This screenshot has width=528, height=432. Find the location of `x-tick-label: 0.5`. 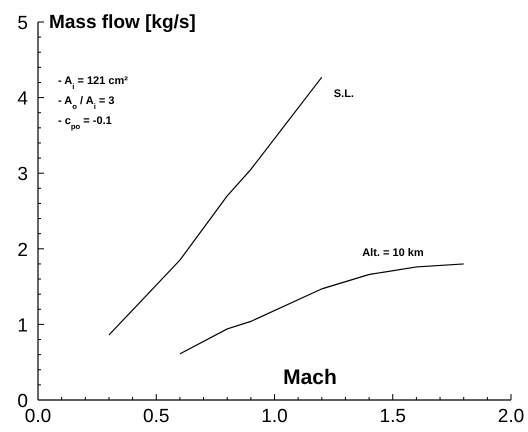

x-tick-label: 0.5 is located at coordinates (156, 416).